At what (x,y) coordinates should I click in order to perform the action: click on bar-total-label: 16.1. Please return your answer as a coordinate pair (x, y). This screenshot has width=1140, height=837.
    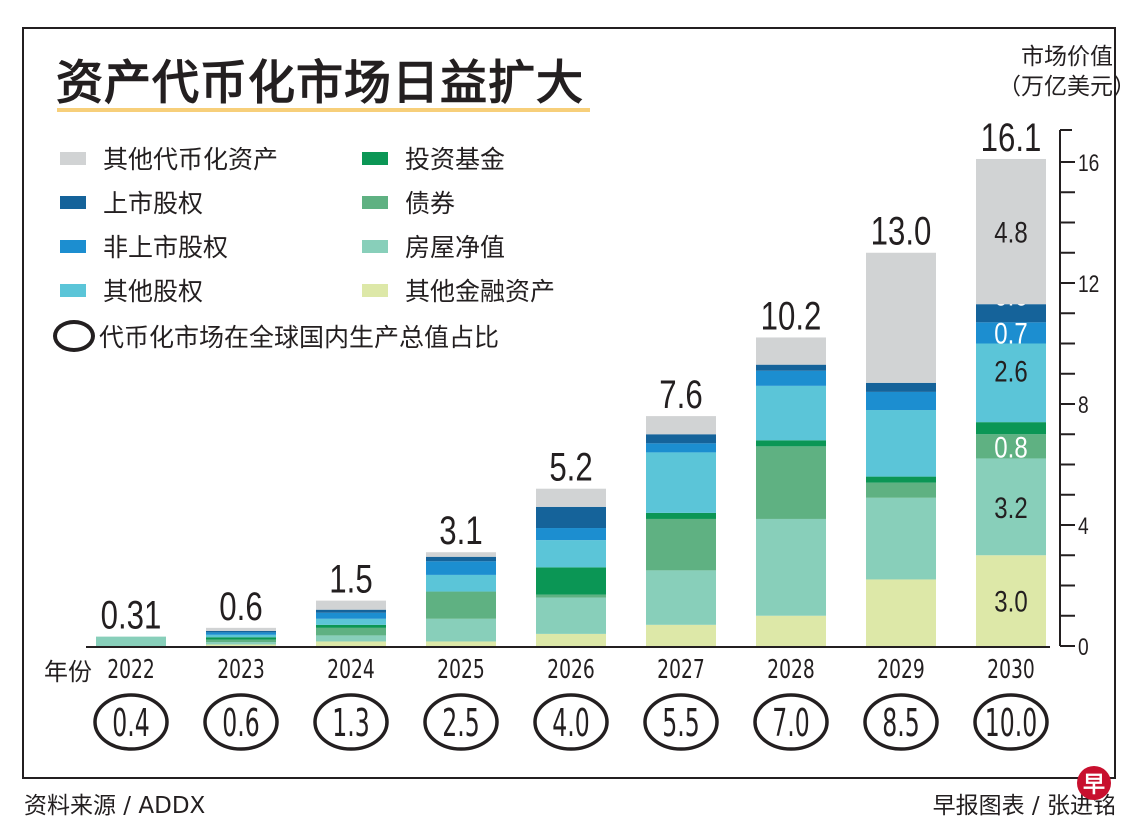
    Looking at the image, I should click on (1011, 137).